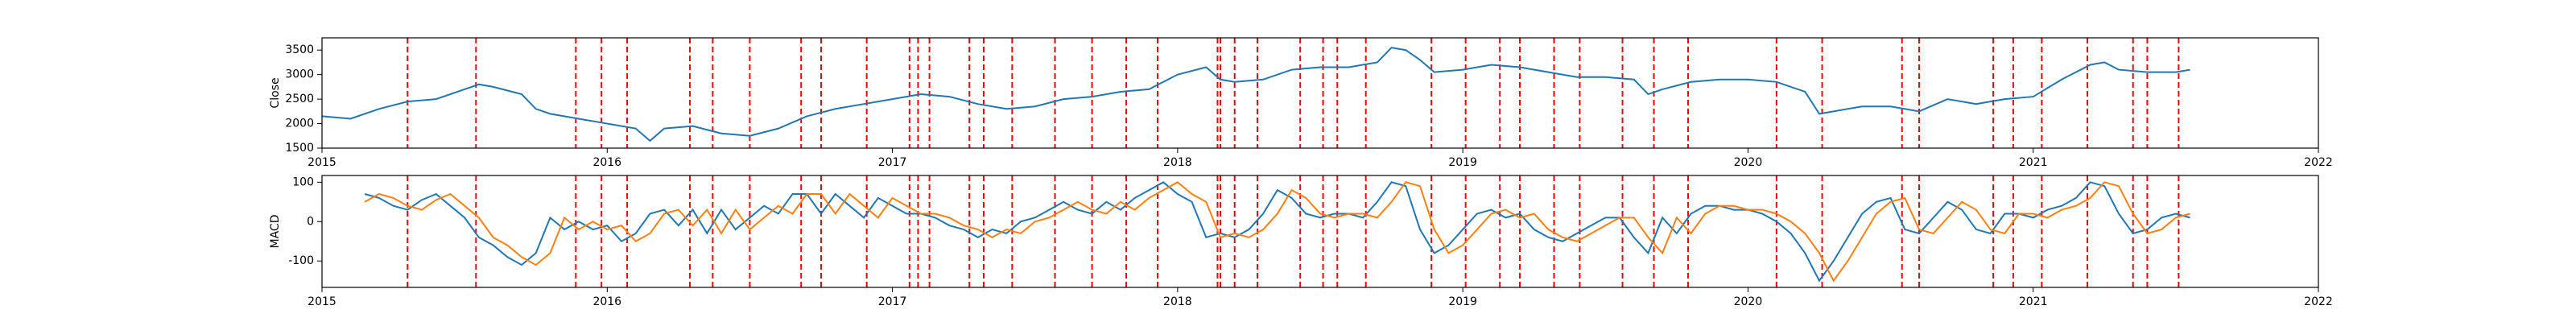 Image resolution: width=2576 pixels, height=322 pixels. What do you see at coordinates (299, 74) in the screenshot?
I see `y-tick-label: 3000` at bounding box center [299, 74].